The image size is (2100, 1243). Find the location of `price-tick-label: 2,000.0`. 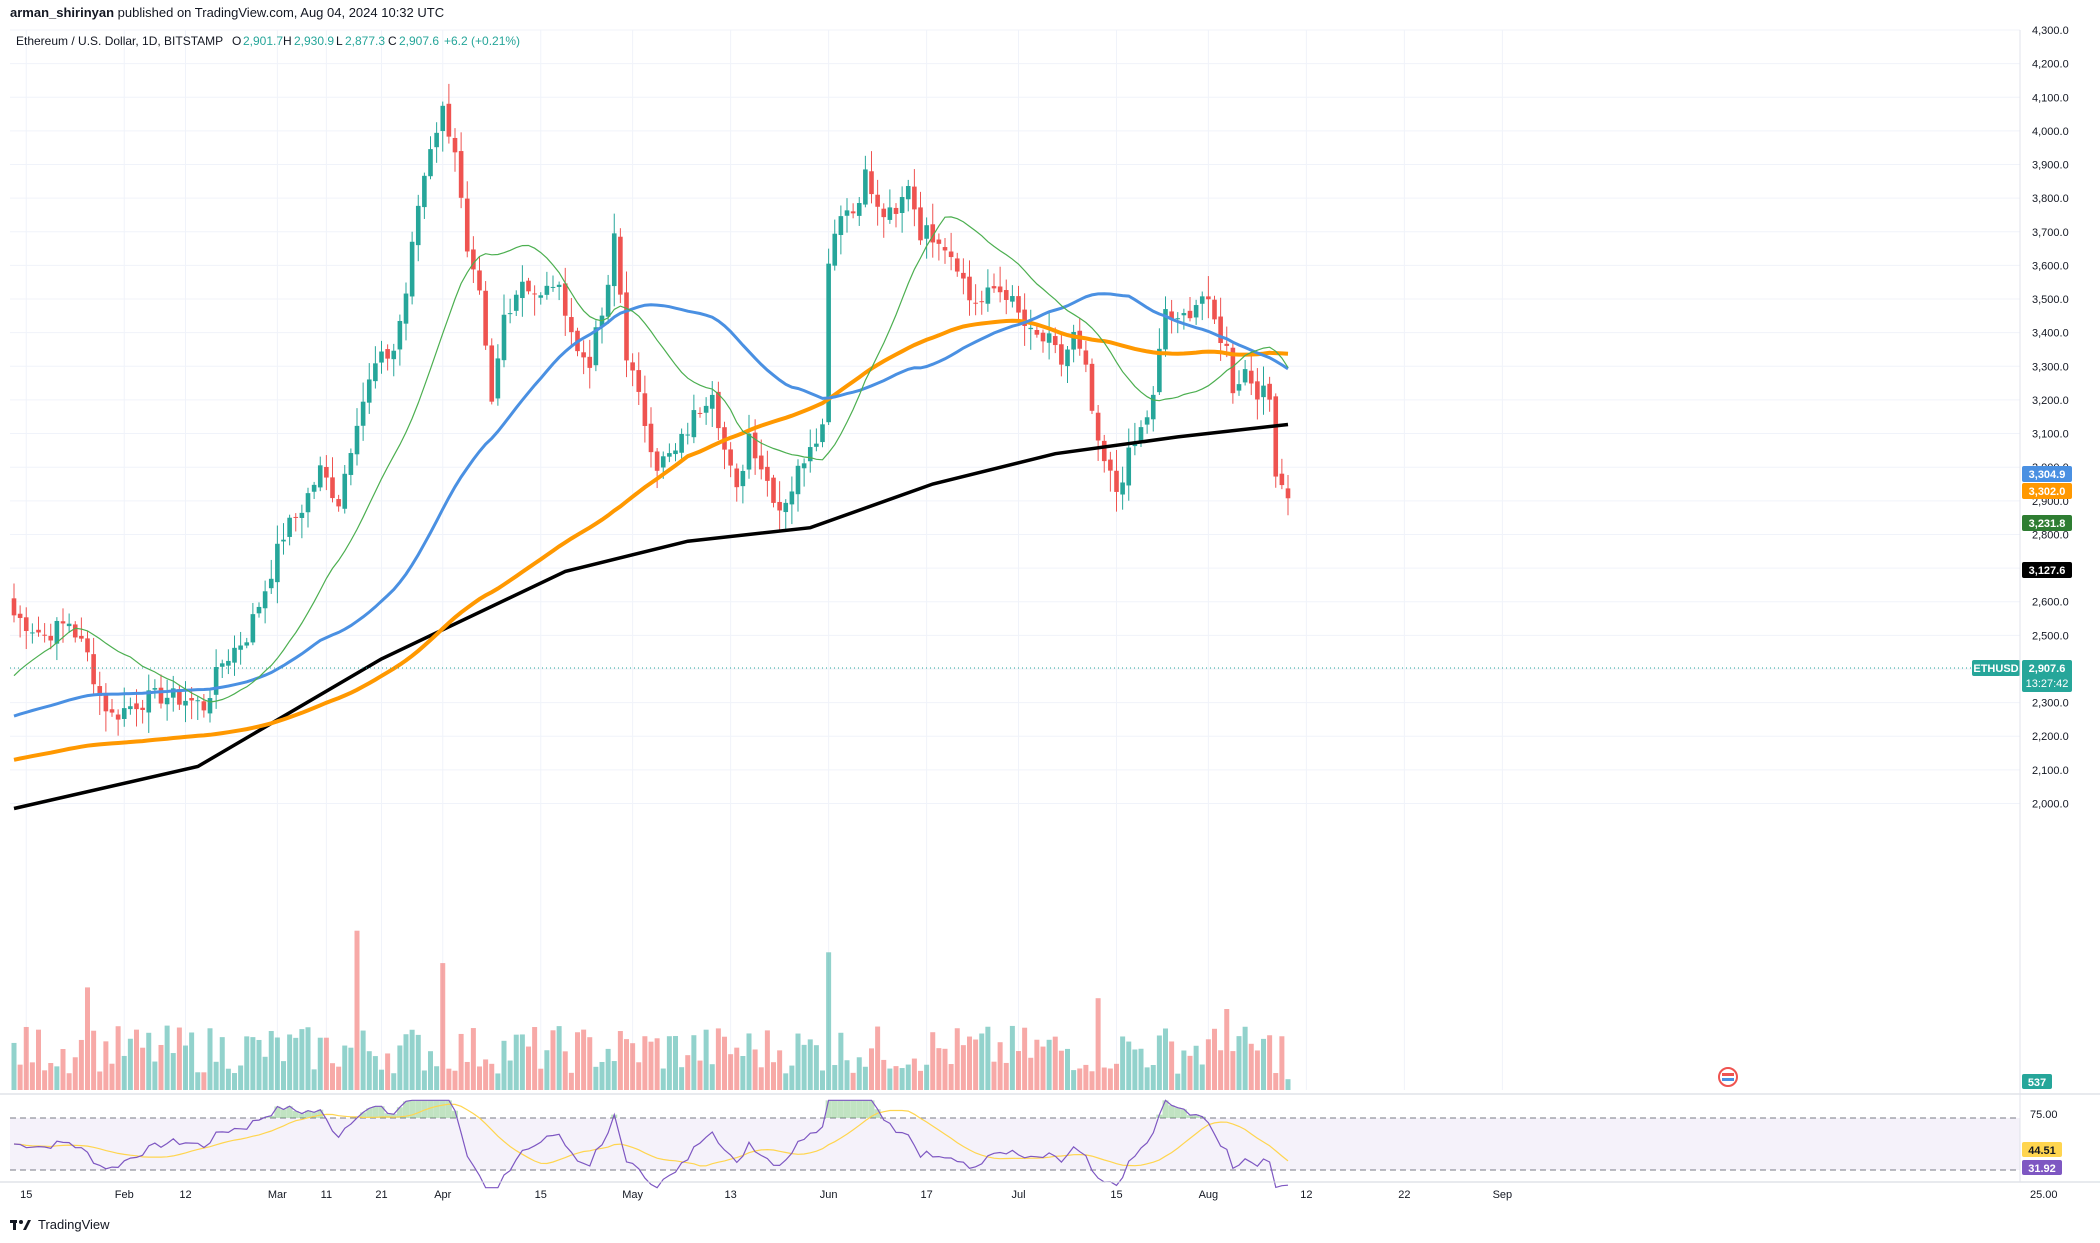

price-tick-label: 2,000.0 is located at coordinates (2050, 804).